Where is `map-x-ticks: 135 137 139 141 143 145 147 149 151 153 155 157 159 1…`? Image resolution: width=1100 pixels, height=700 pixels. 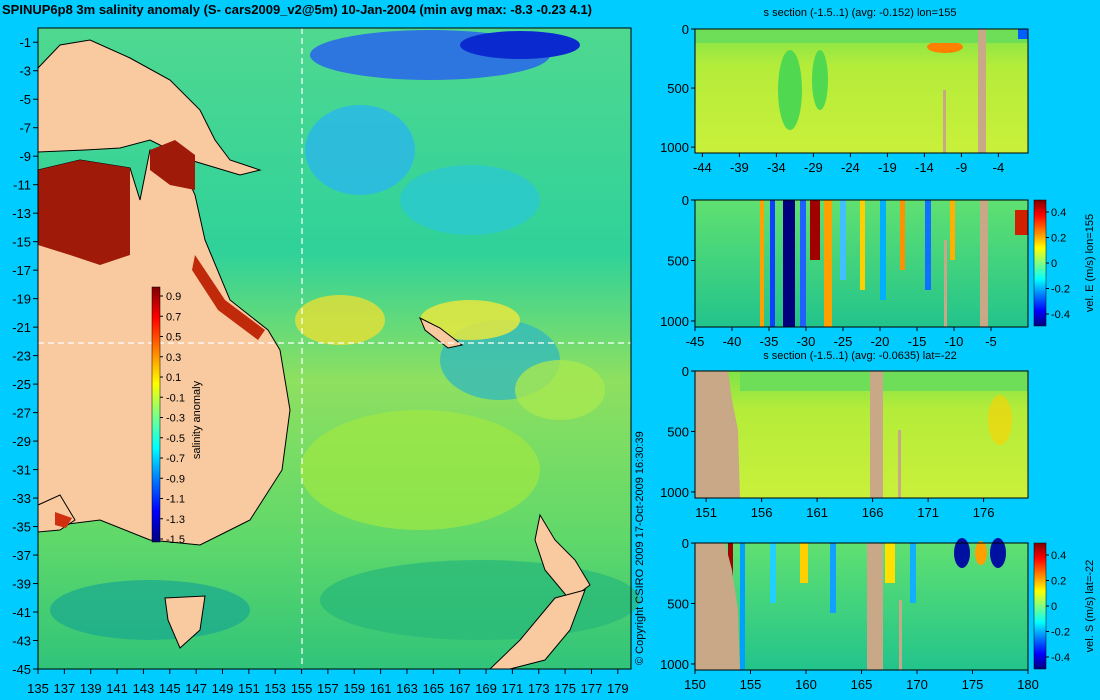
map-x-ticks: 135 137 139 141 143 145 147 149 151 153 155 157 159 1… is located at coordinates (328, 682).